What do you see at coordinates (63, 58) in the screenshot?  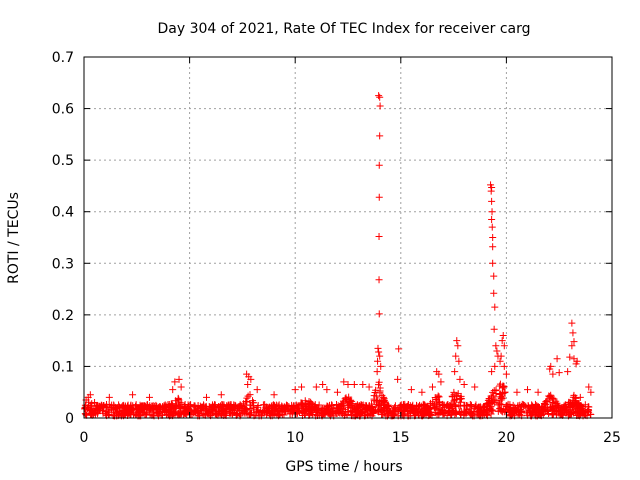 I see `y-tick-label: 0.7` at bounding box center [63, 58].